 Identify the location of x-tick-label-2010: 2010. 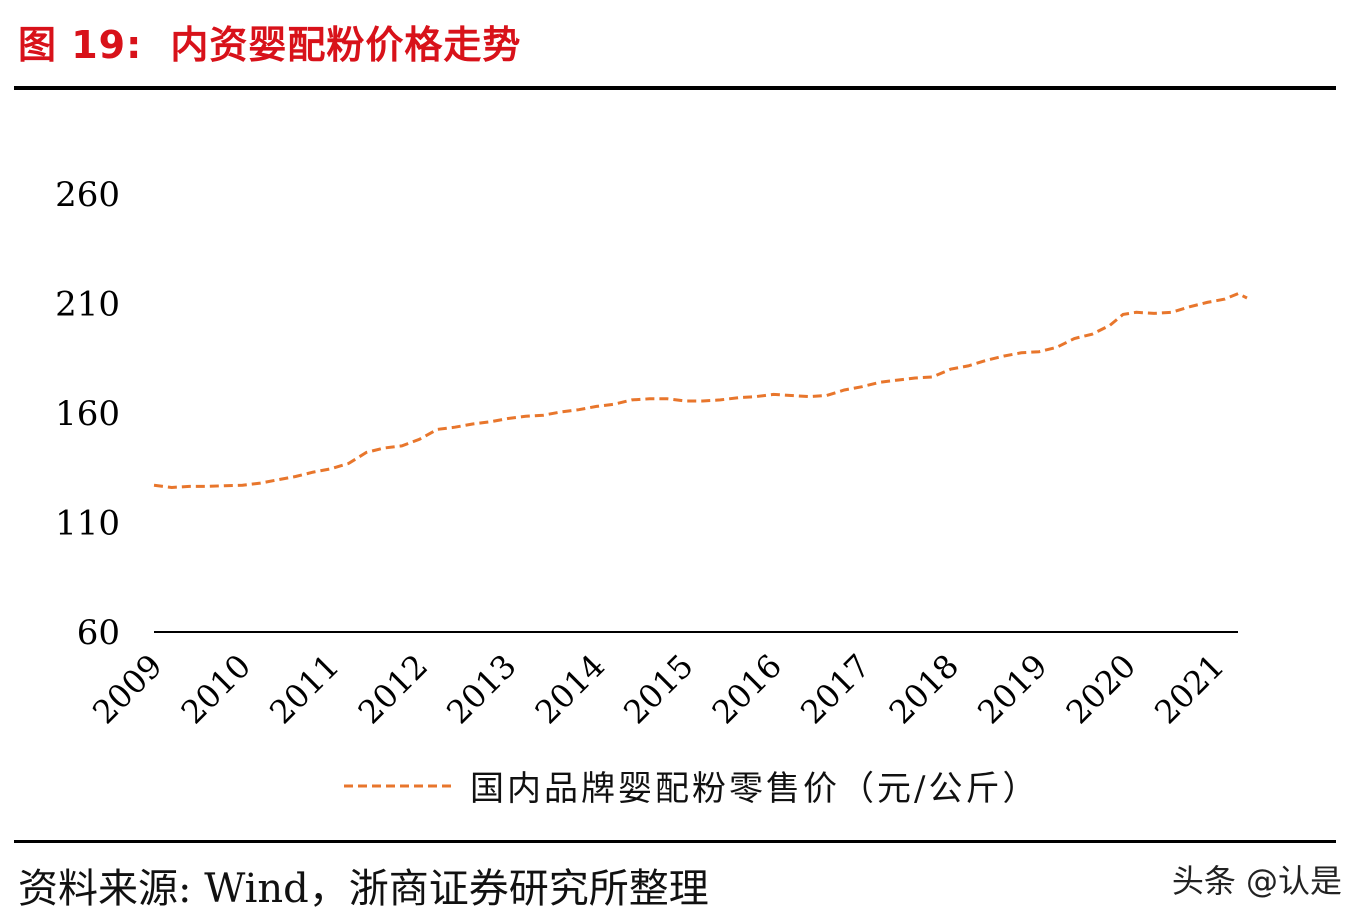
(216, 689).